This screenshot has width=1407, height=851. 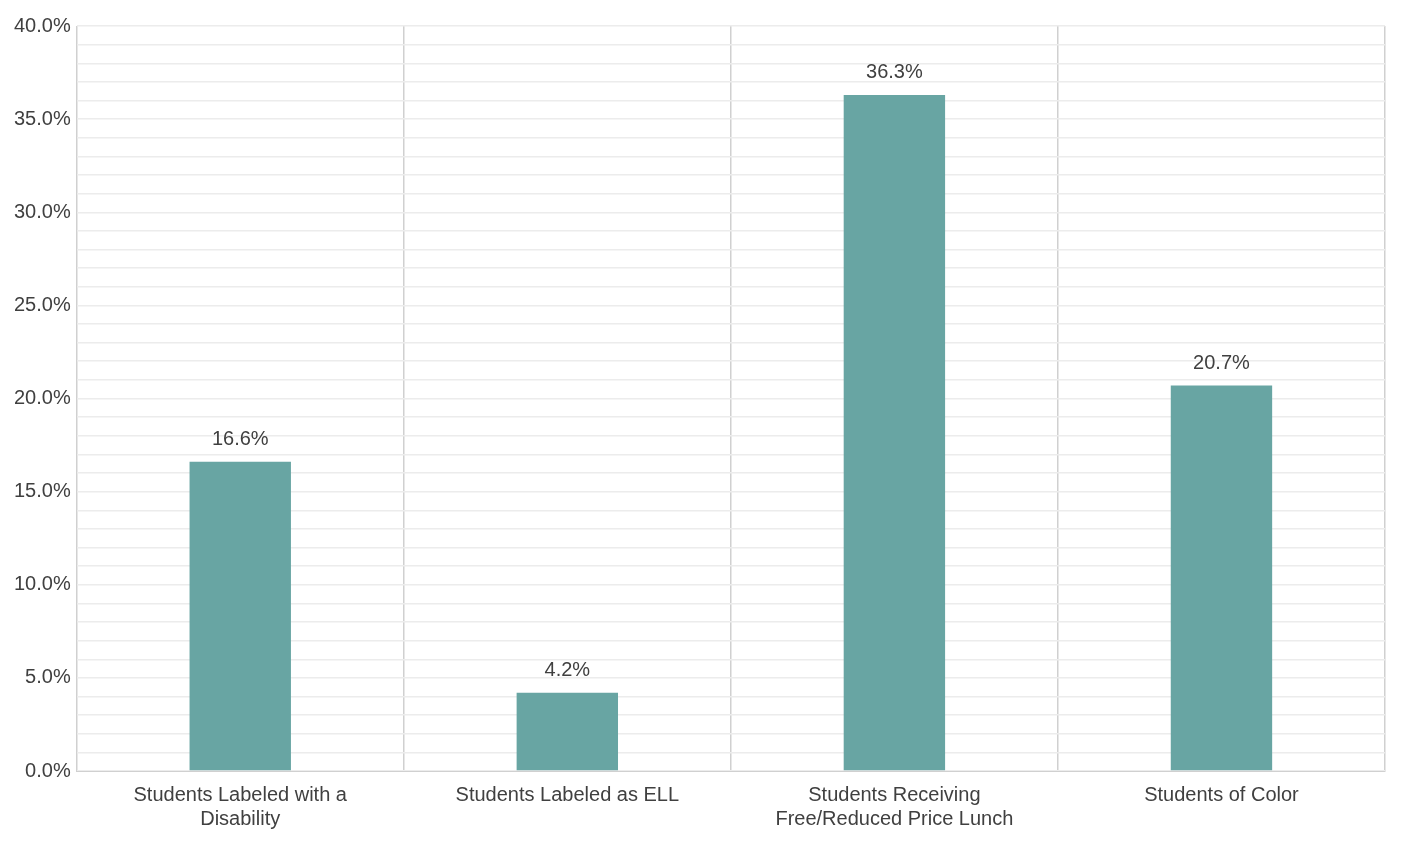 What do you see at coordinates (567, 669) in the screenshot?
I see `data-label: 4.2%` at bounding box center [567, 669].